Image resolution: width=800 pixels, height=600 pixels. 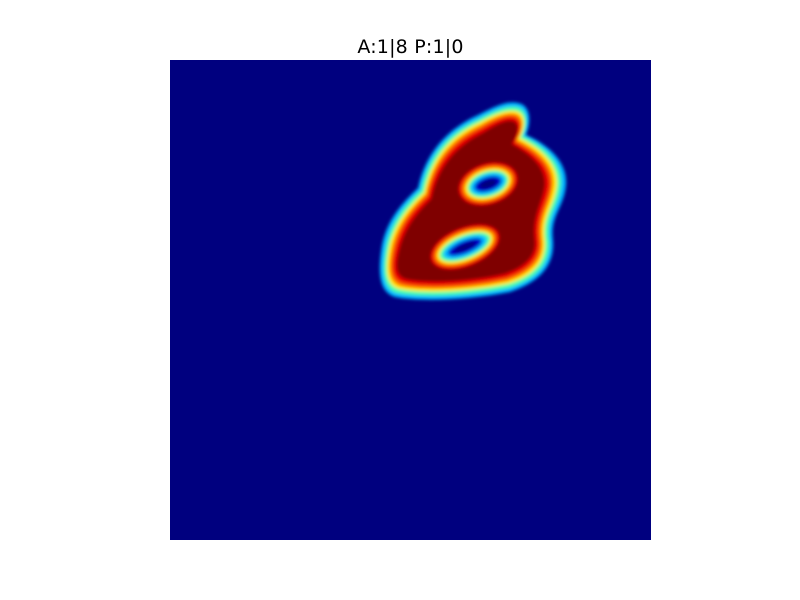 I want to click on digit-eight-shape, so click(x=473, y=201).